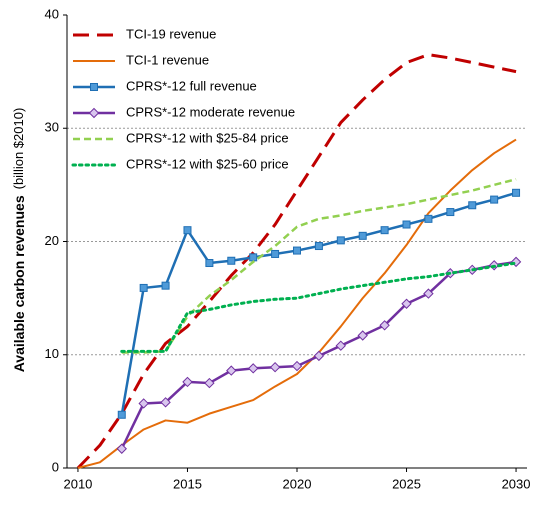  I want to click on y-label: Available carbon revenues, so click(19, 283).